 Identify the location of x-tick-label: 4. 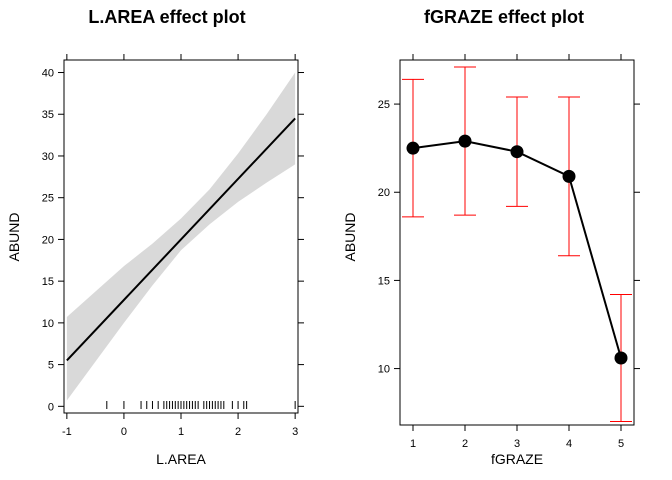
(569, 444).